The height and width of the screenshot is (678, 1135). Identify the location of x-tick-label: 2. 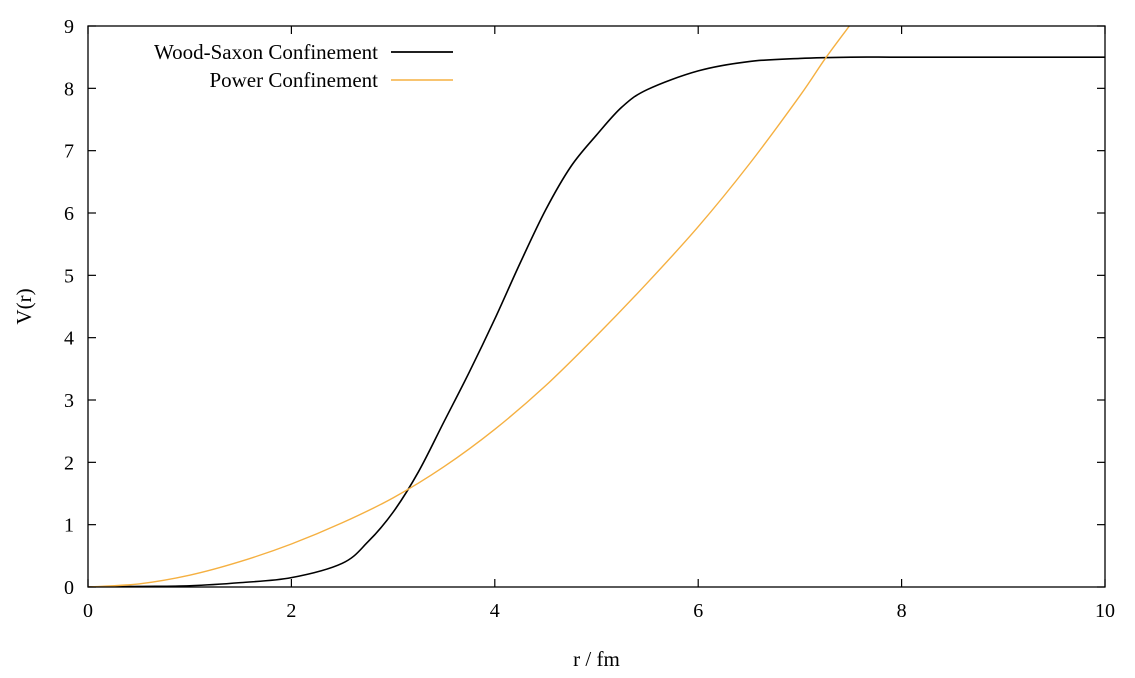
(291, 611).